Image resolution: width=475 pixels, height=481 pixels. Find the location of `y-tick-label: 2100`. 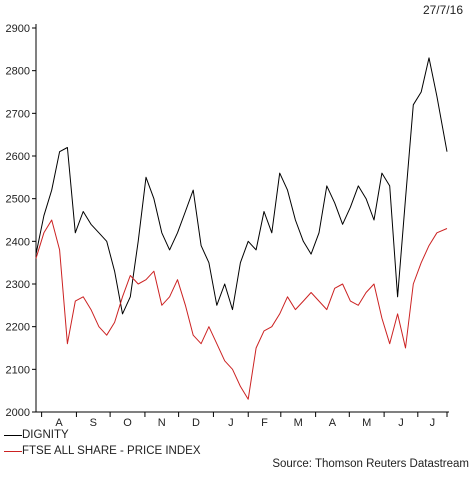

y-tick-label: 2100 is located at coordinates (18, 370).